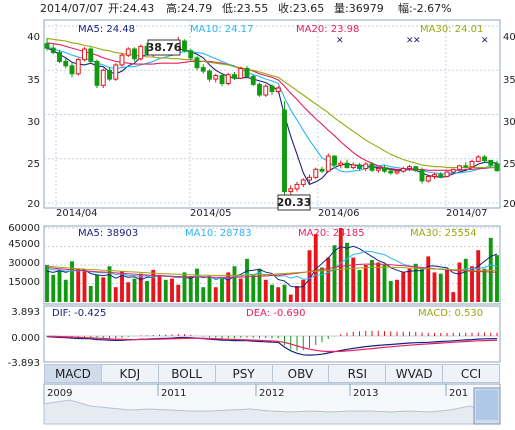 Image resolution: width=515 pixels, height=430 pixels. I want to click on indicator-tabs: MACD KDJ BOLL PSY OBV RSI WVAD CCI, so click(272, 373).